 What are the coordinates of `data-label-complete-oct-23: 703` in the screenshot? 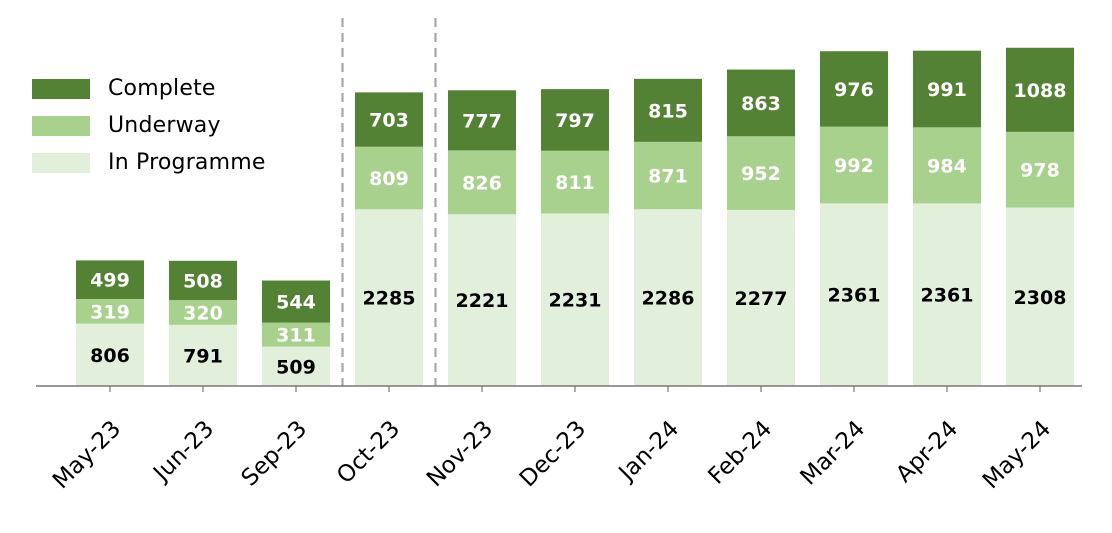 It's located at (389, 121).